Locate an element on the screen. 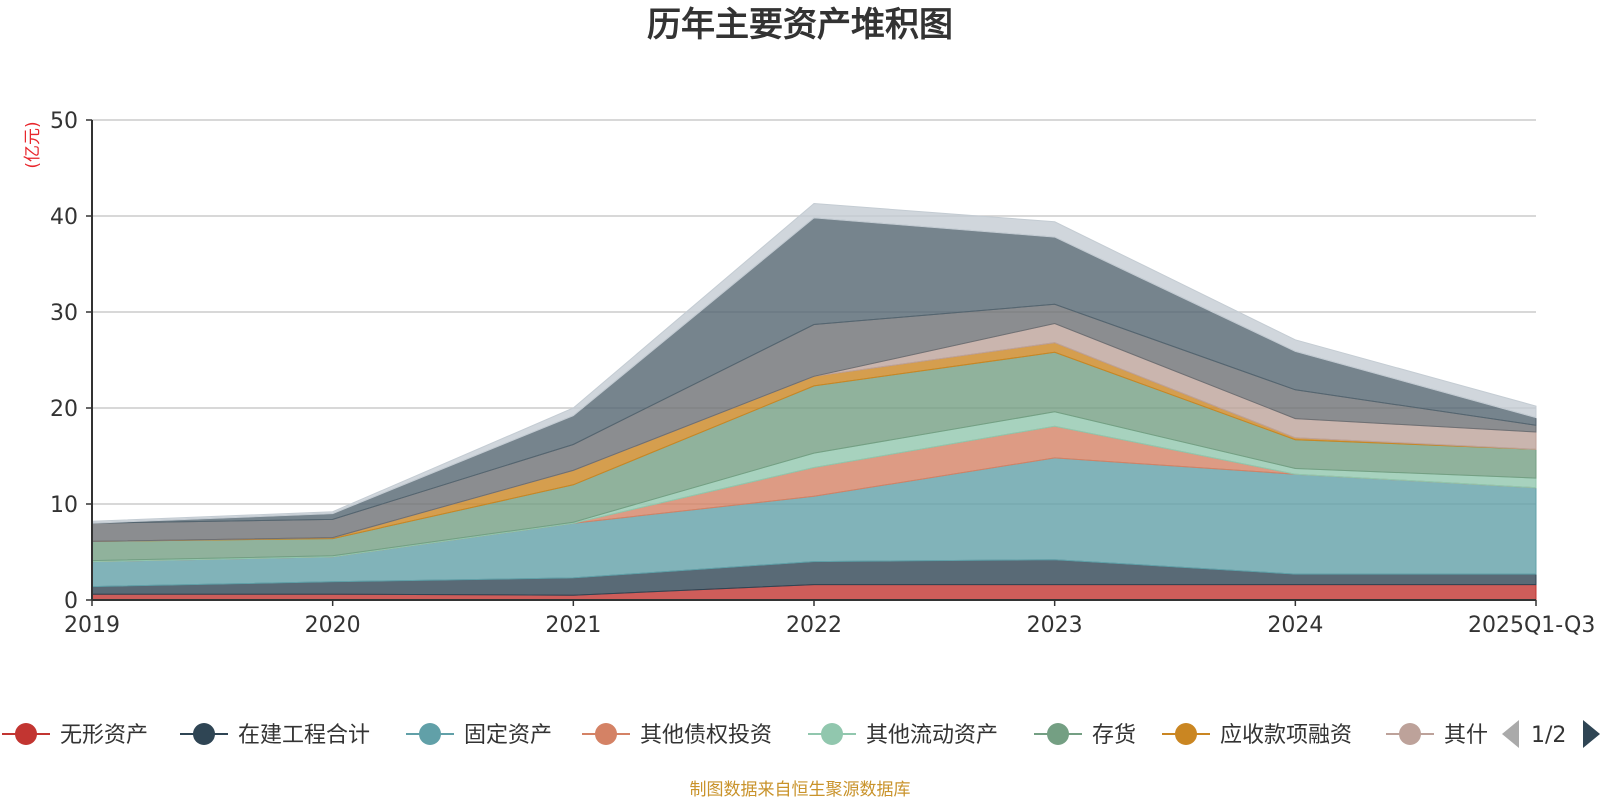 The width and height of the screenshot is (1600, 800). x-tick-label: 2022 is located at coordinates (814, 625).